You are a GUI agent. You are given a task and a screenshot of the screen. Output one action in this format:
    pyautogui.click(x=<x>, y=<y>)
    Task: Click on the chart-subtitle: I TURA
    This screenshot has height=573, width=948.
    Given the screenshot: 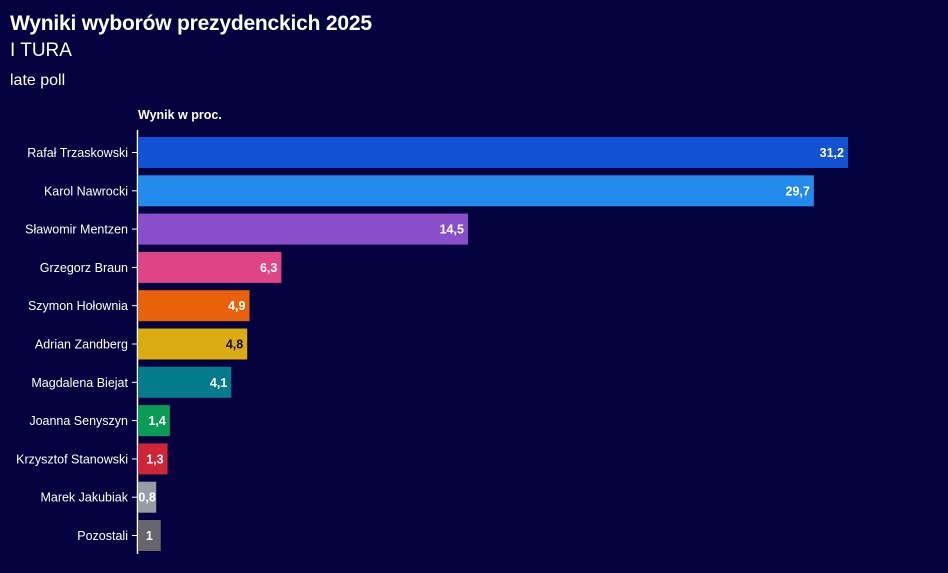 What is the action you would take?
    pyautogui.click(x=41, y=50)
    